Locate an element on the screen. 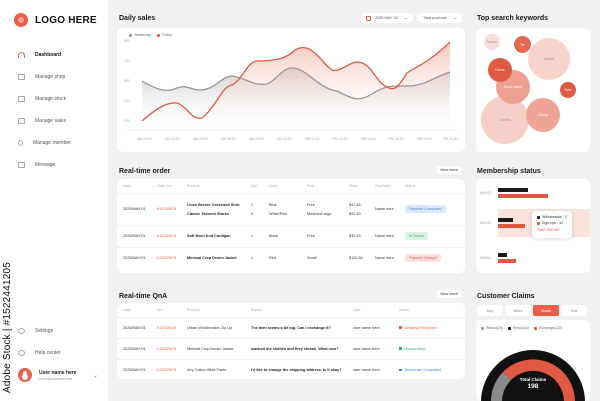 The width and height of the screenshot is (600, 401). sidebar-item-label: Manage stock is located at coordinates (51, 99).